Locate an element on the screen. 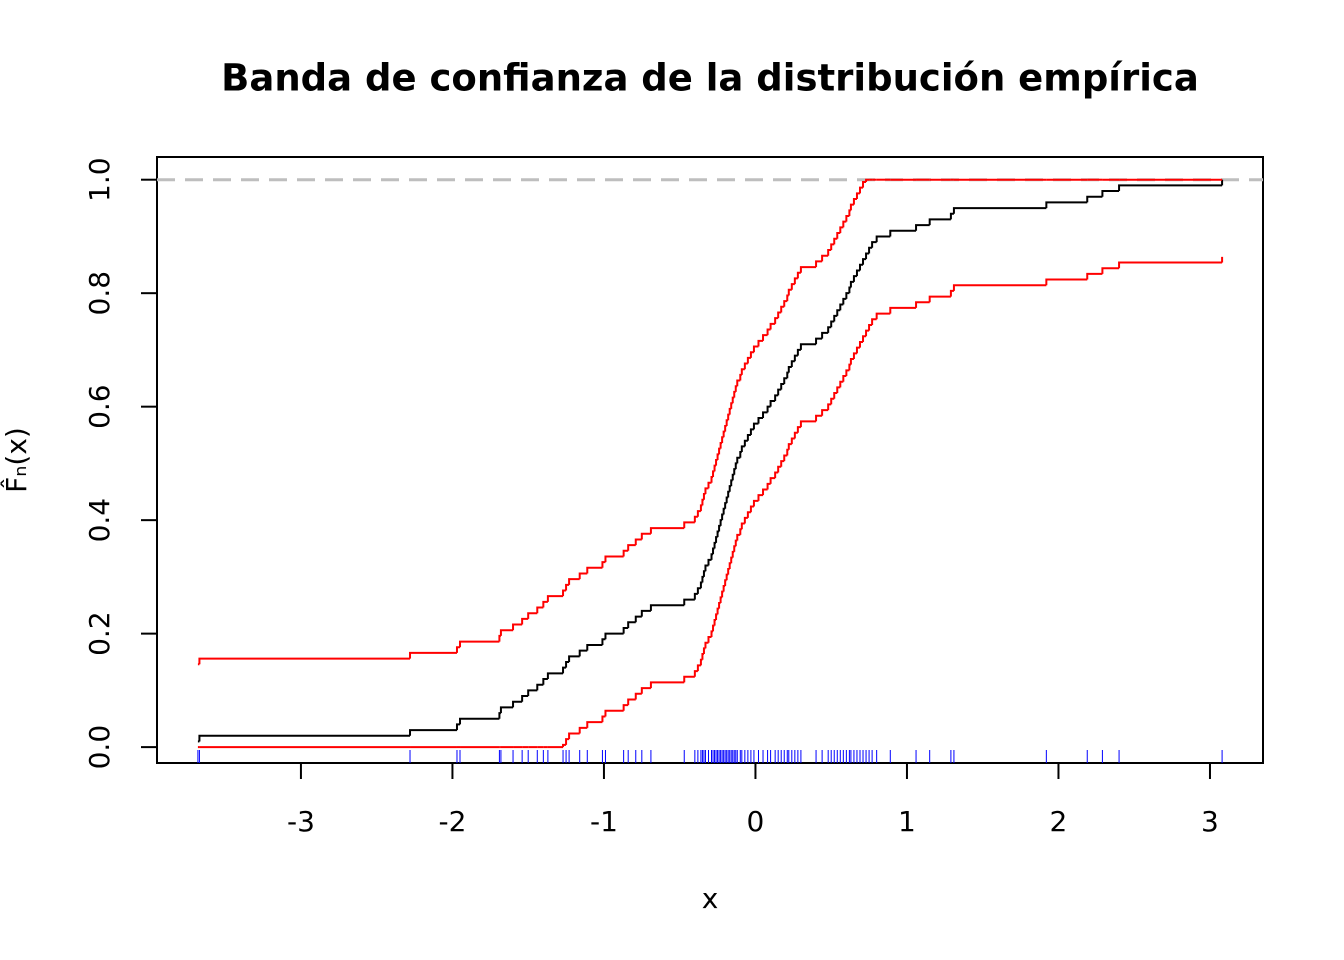  x-tick-label: 0 is located at coordinates (756, 821).